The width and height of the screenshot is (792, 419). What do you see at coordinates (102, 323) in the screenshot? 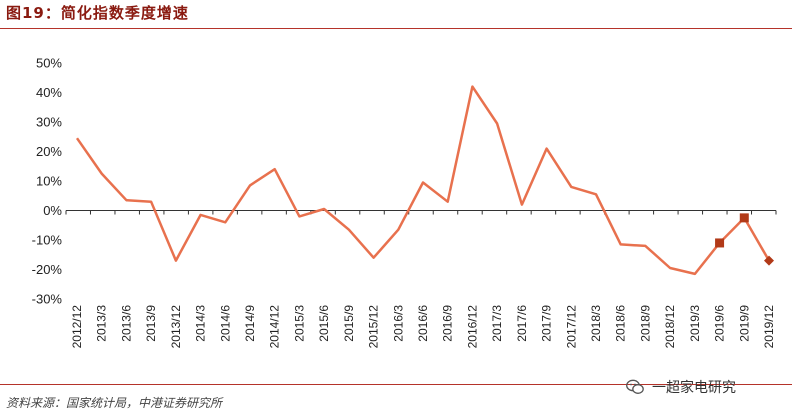
I see `x-tick-label: 2013/3` at bounding box center [102, 323].